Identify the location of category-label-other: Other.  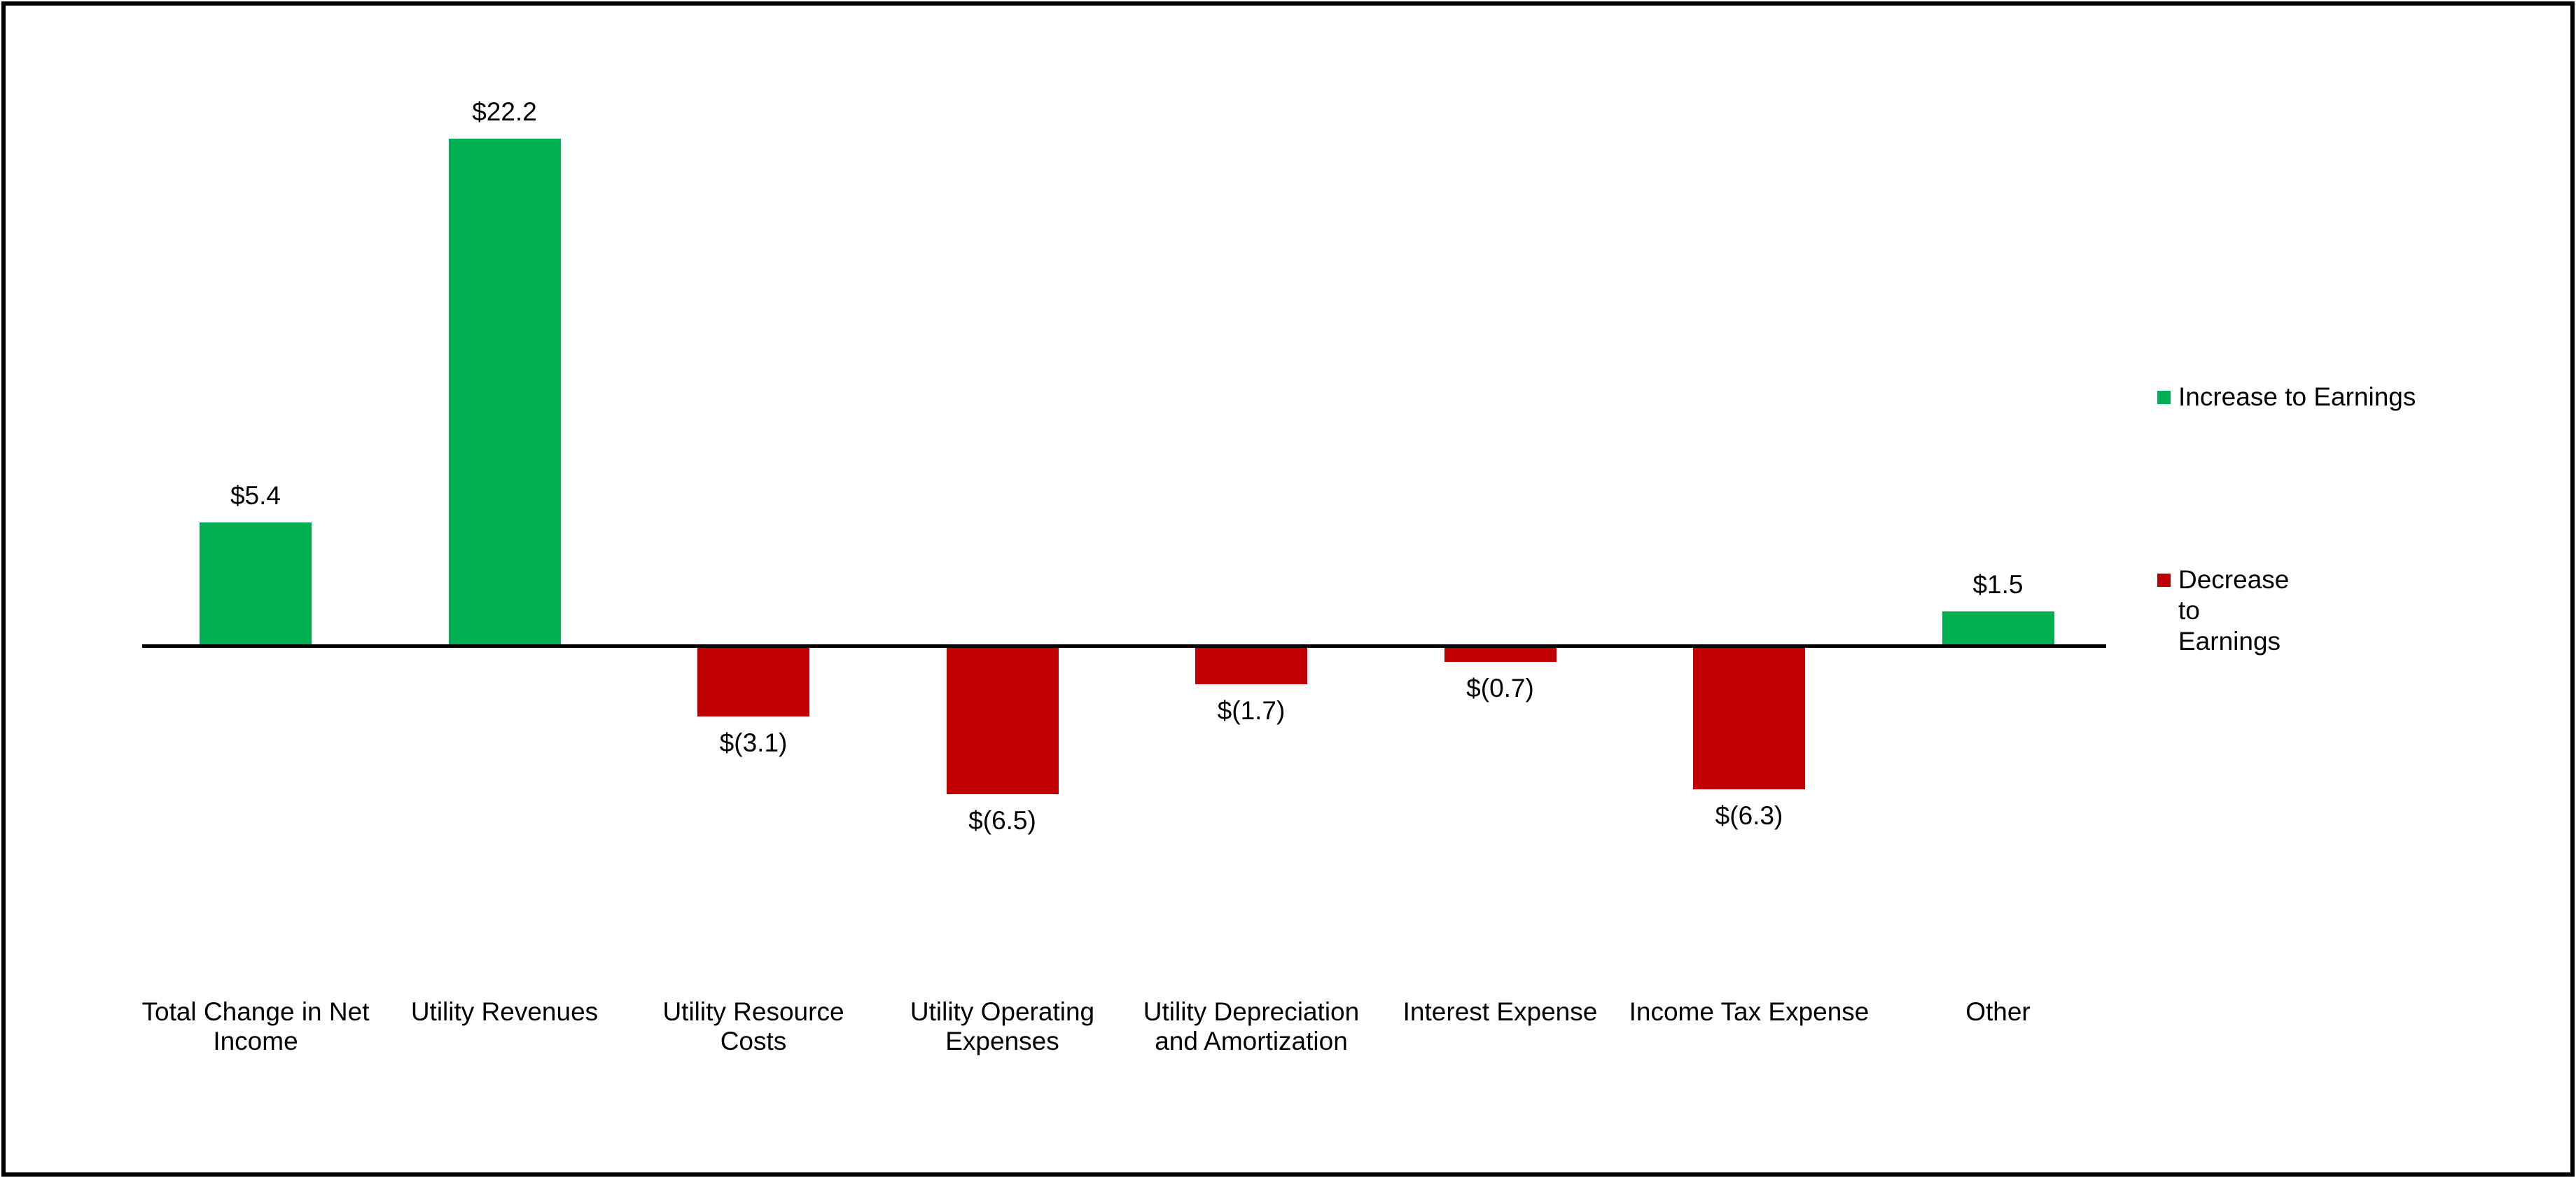
(1998, 1011).